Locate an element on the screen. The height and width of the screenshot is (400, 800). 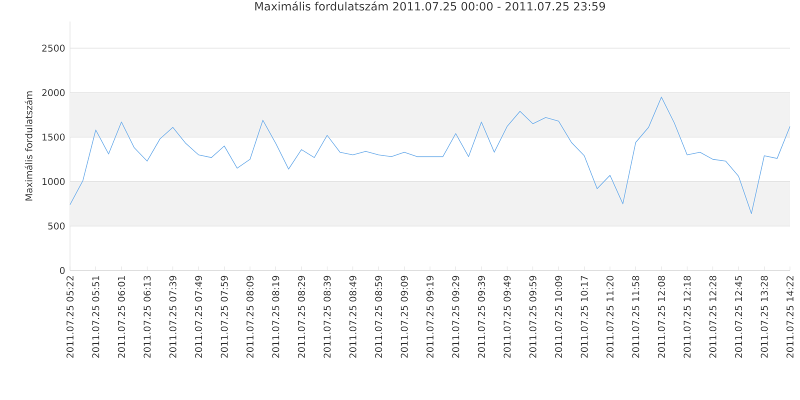
y-tick-label: 0 is located at coordinates (62, 270).